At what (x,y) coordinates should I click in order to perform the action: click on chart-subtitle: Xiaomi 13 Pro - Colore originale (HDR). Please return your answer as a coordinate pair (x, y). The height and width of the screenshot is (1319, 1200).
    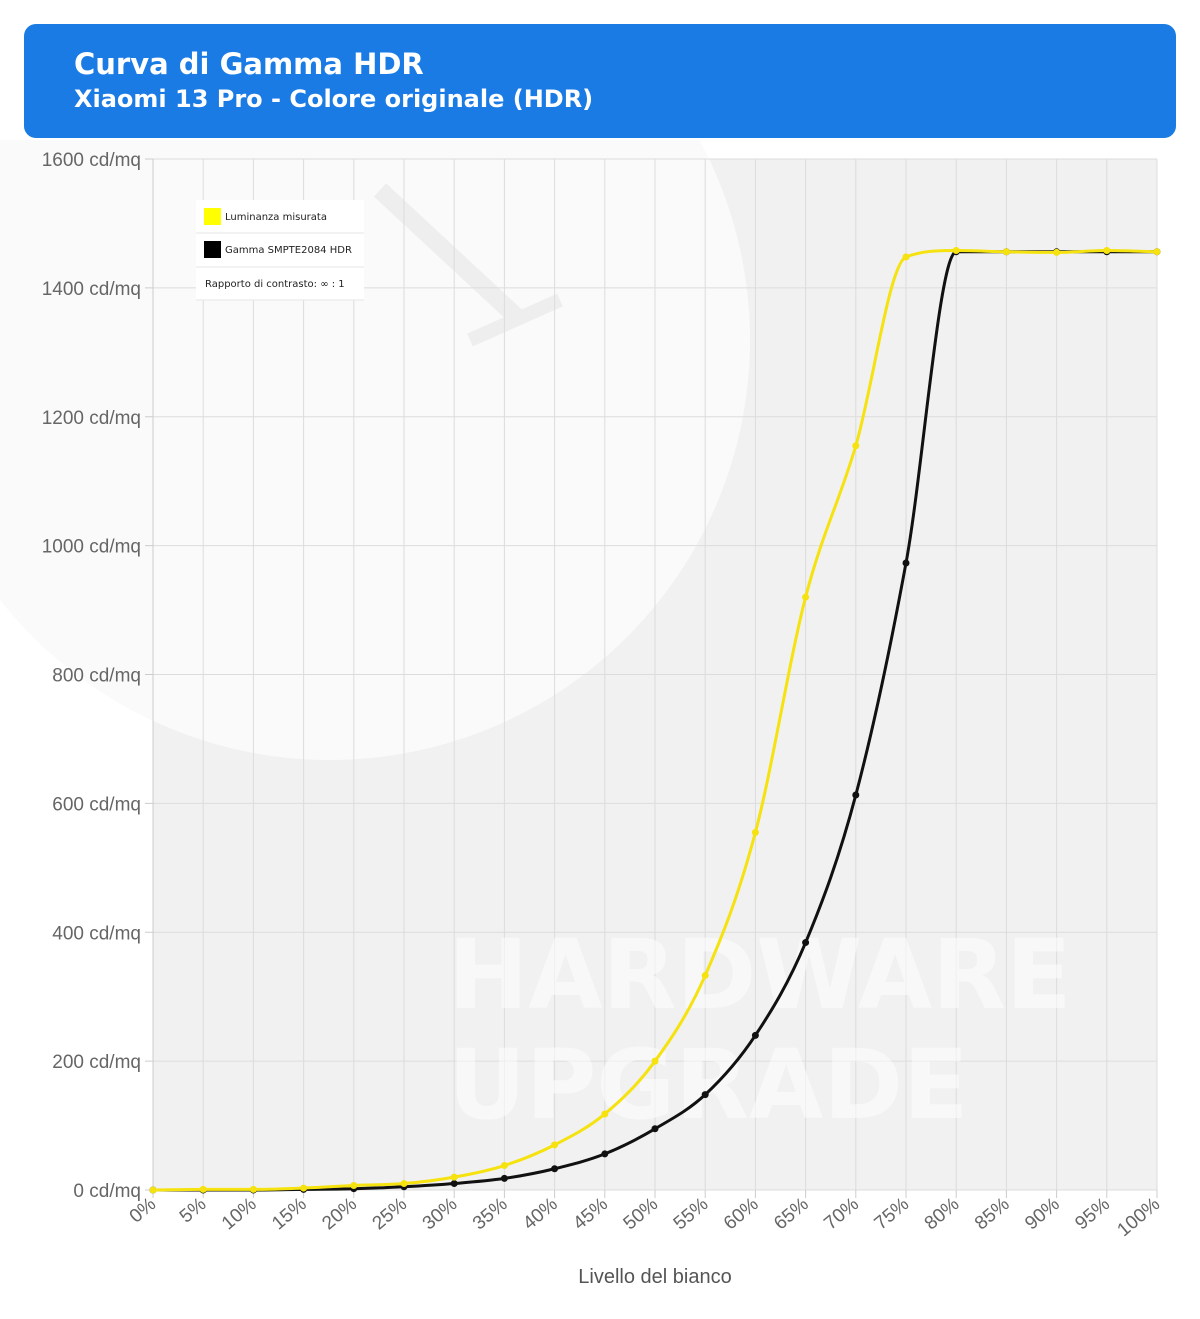
    Looking at the image, I should click on (334, 99).